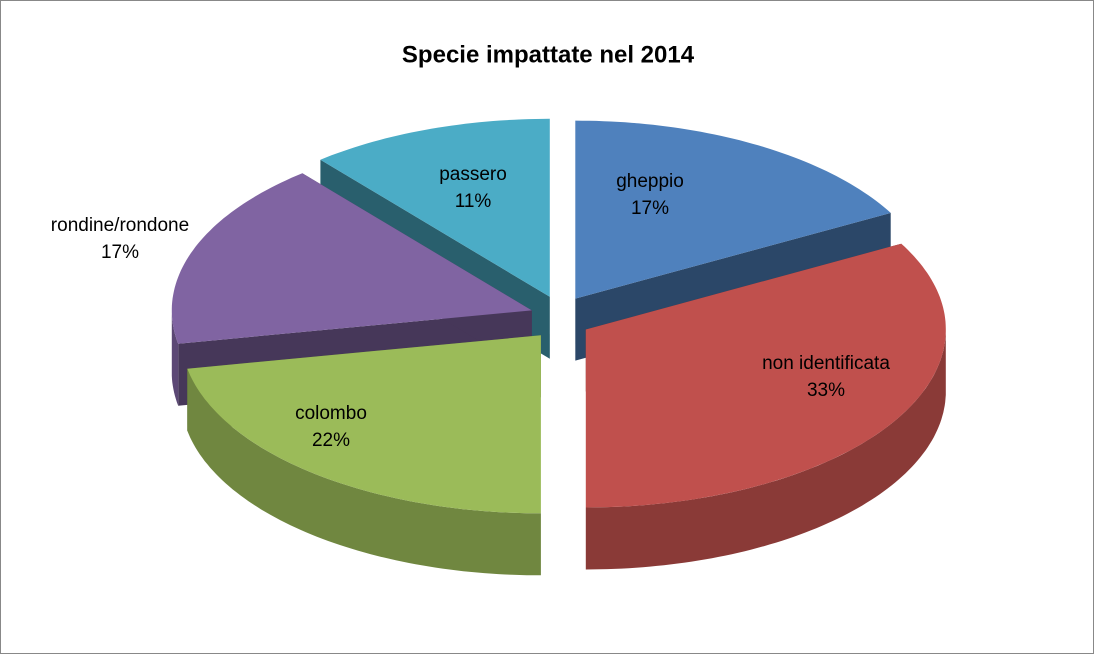 Image resolution: width=1095 pixels, height=655 pixels. Describe the element at coordinates (473, 174) in the screenshot. I see `data-label-name: passero` at that location.